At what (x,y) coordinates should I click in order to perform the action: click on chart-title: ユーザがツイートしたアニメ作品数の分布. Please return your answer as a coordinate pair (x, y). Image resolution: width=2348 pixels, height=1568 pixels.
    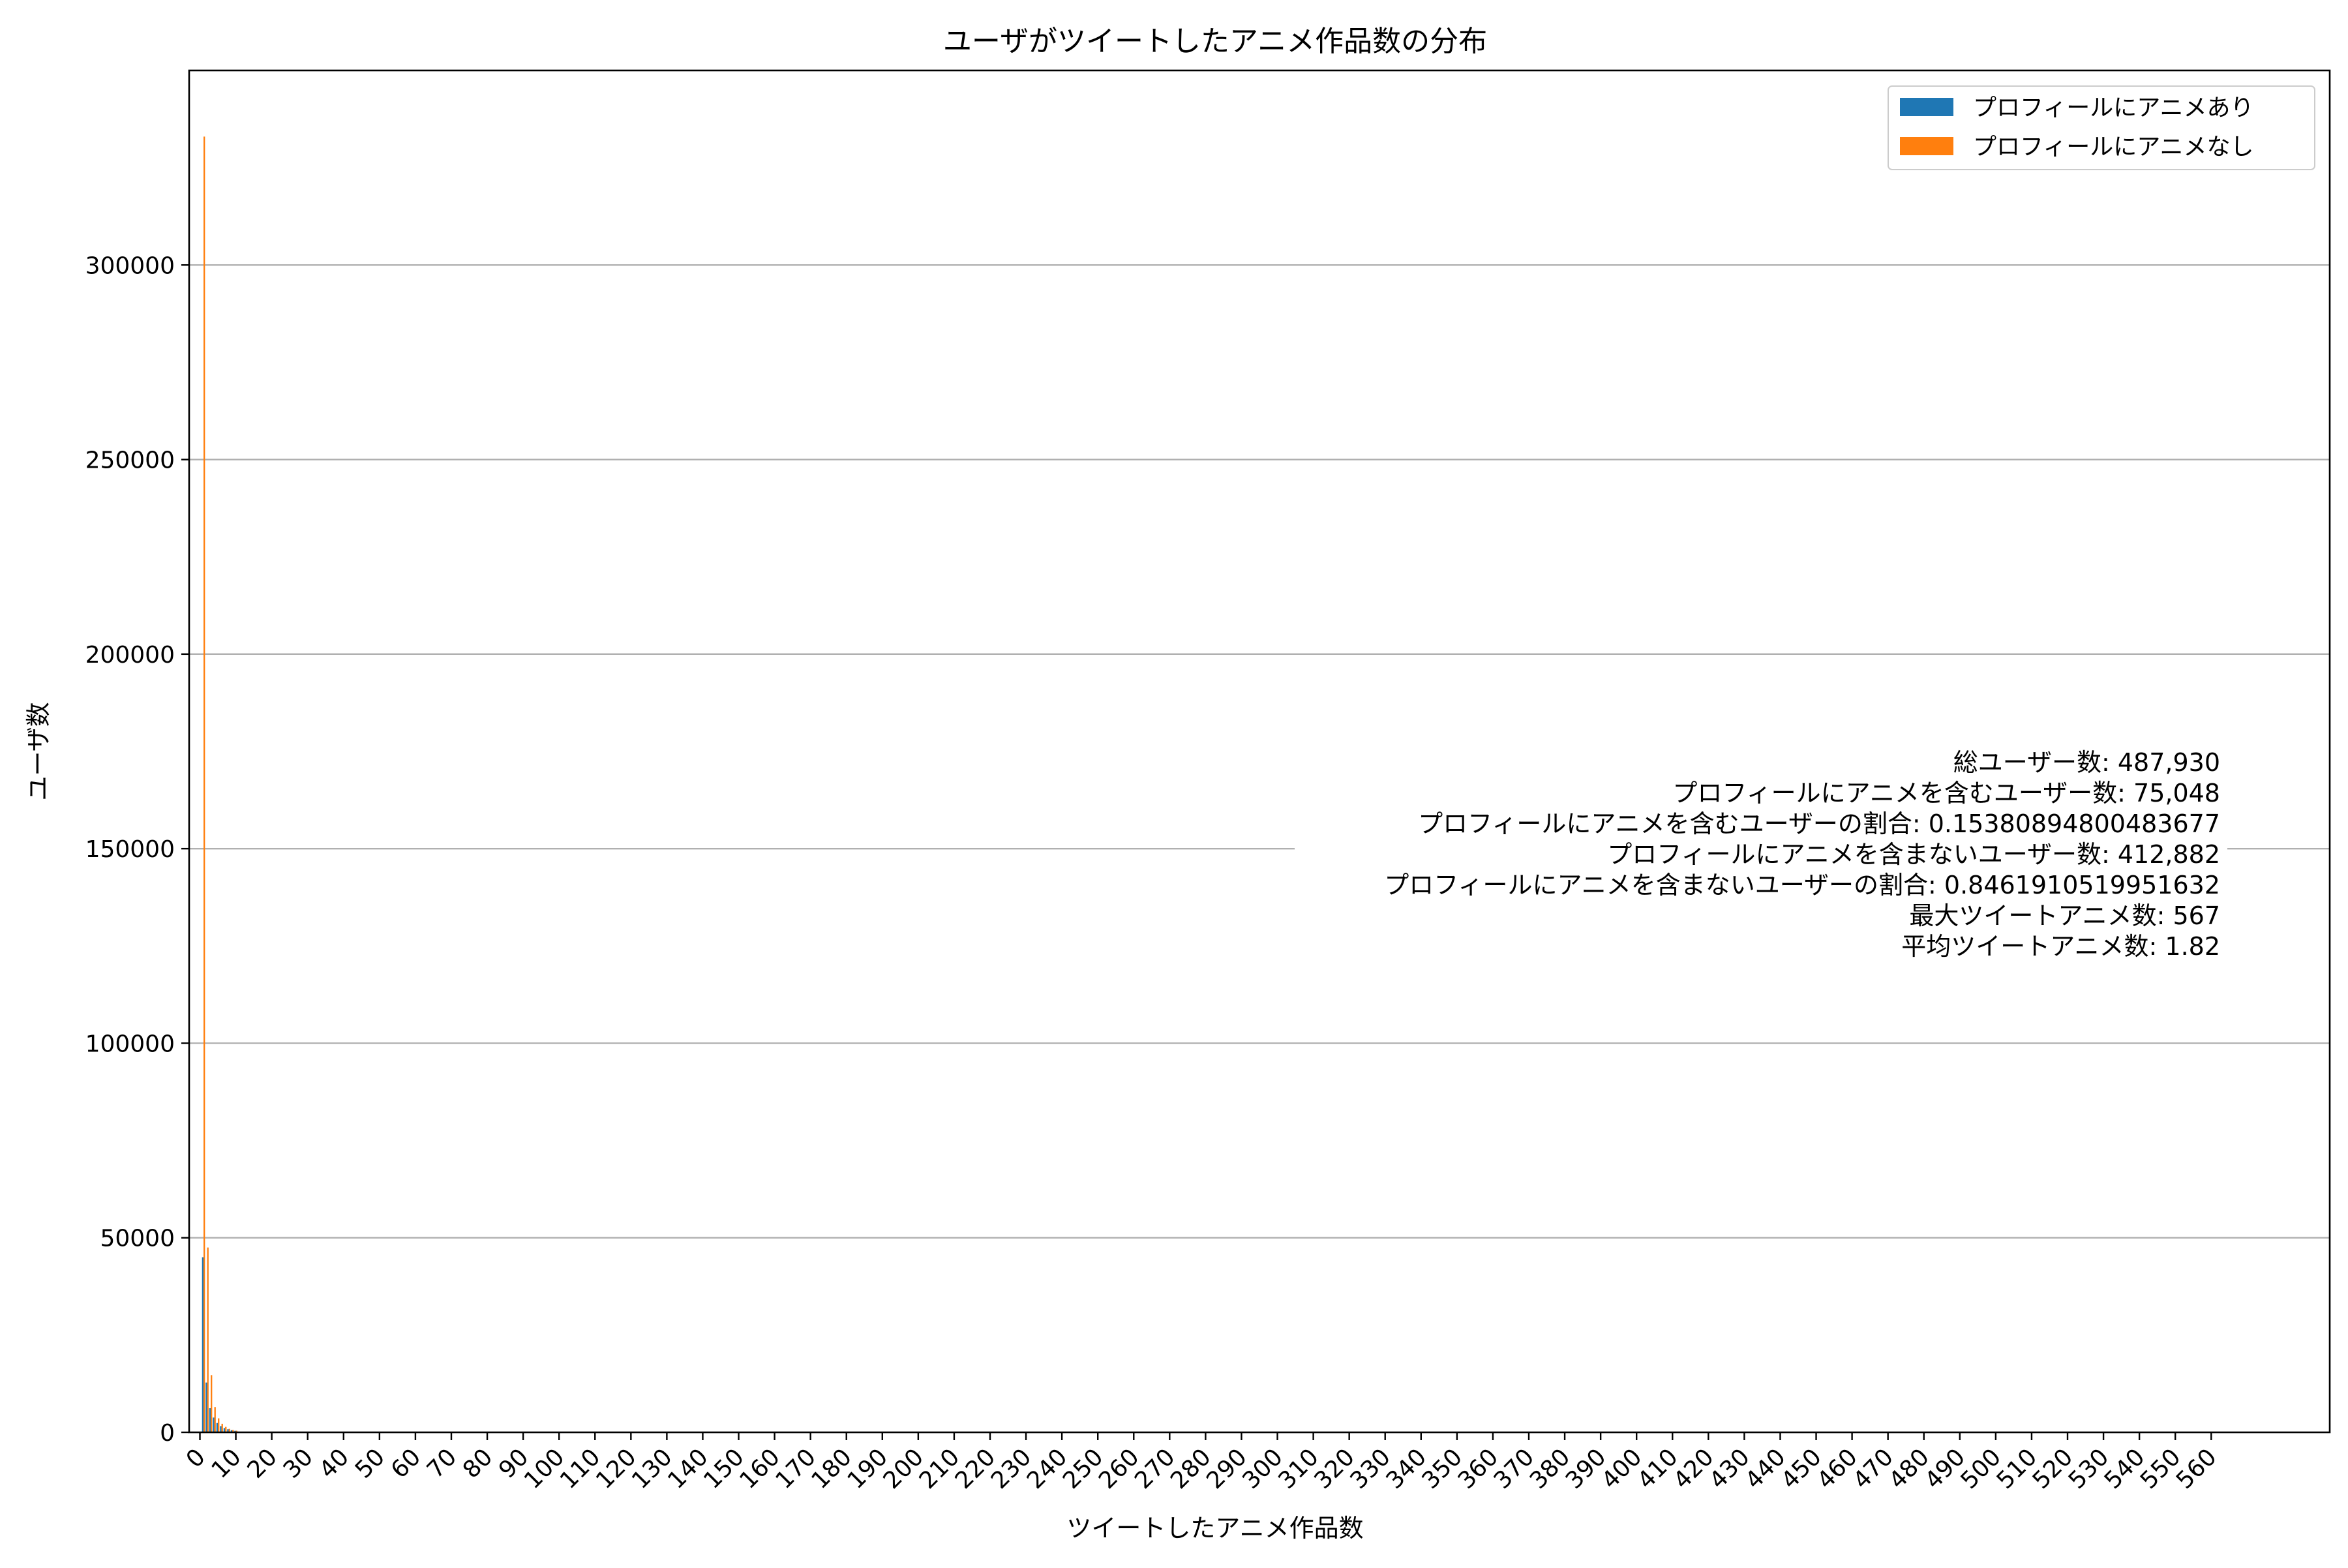
    Looking at the image, I should click on (1215, 41).